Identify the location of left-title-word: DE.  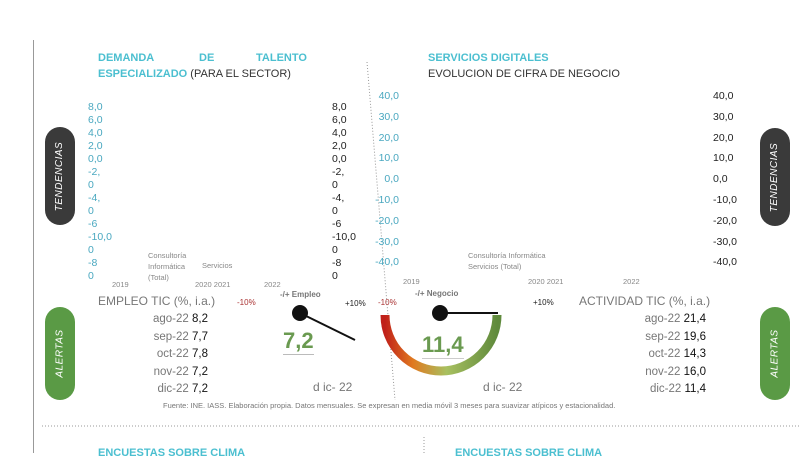
(207, 58).